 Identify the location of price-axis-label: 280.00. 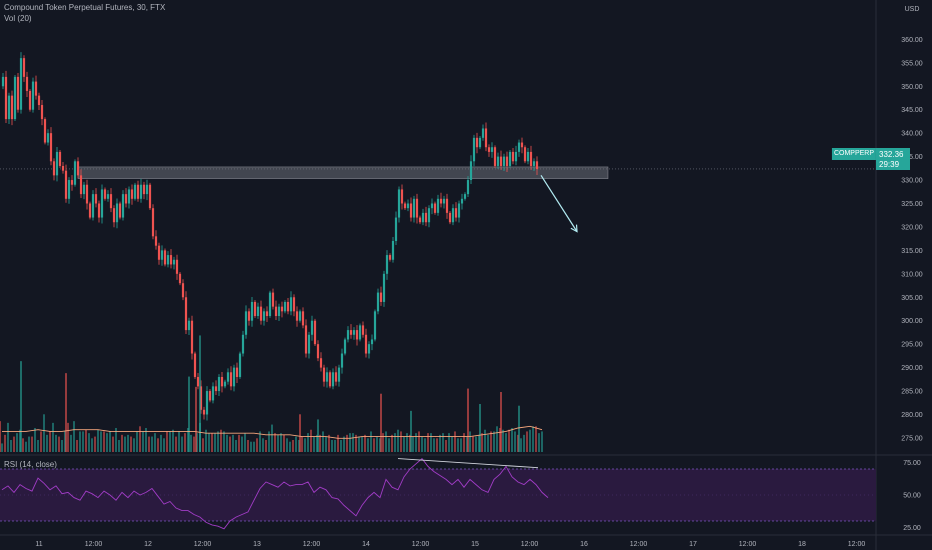
(912, 415).